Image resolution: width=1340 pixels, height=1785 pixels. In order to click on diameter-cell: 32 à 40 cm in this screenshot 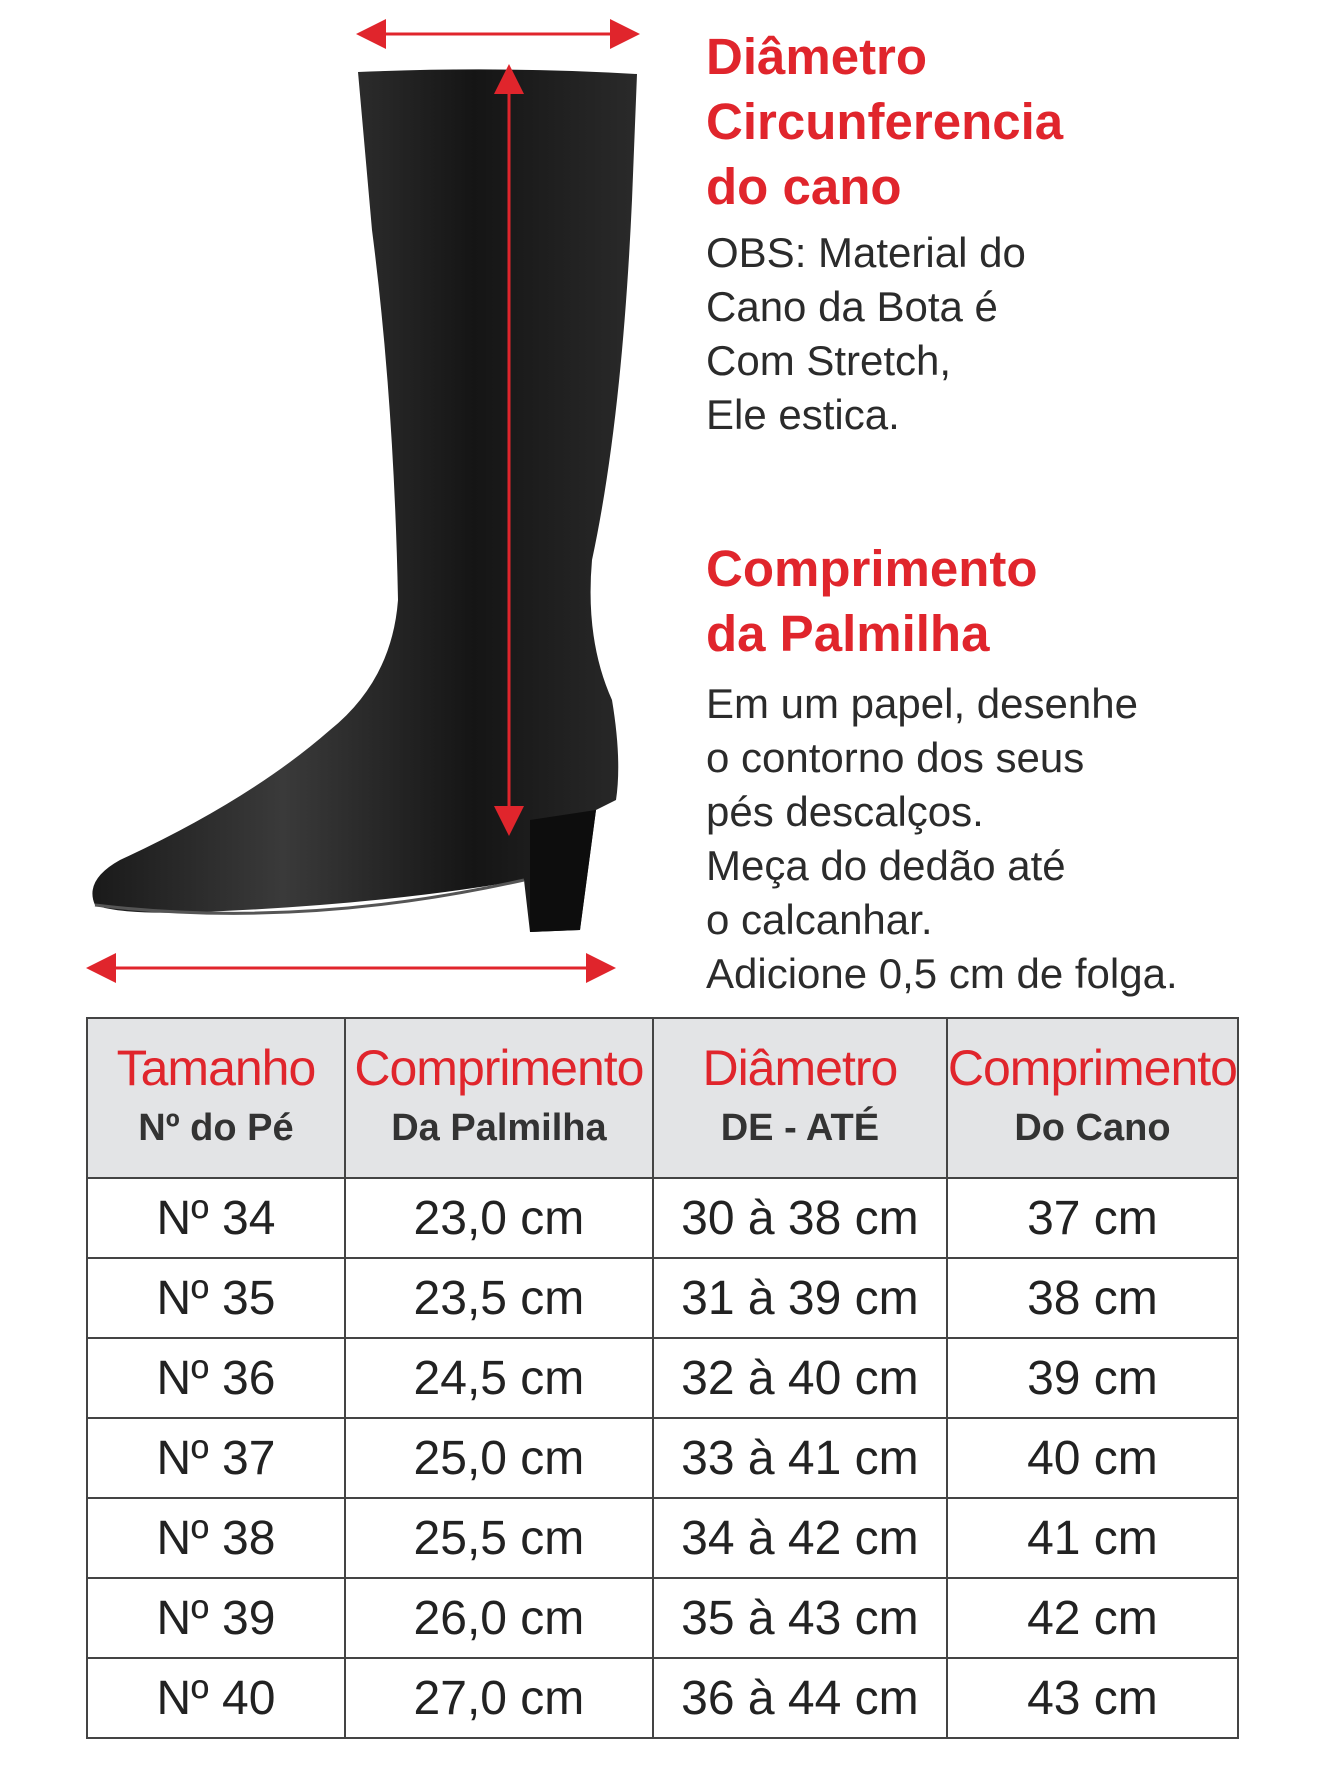, I will do `click(799, 1378)`.